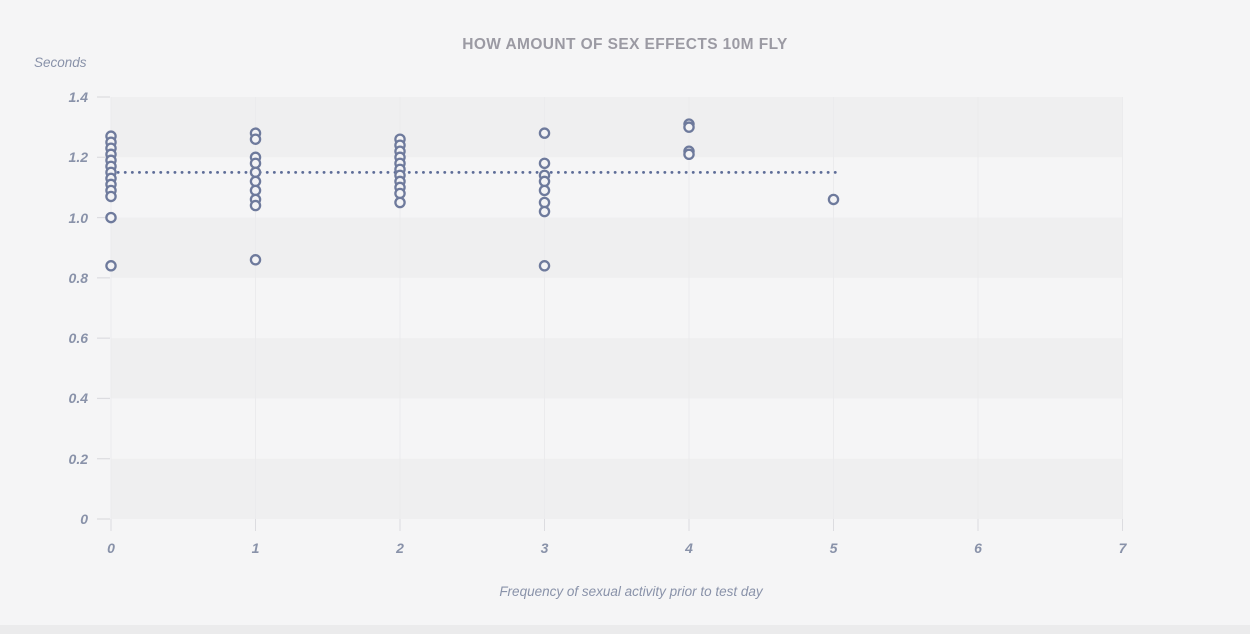 This screenshot has width=1250, height=634. What do you see at coordinates (78, 398) in the screenshot?
I see `y-tick-label: 0.4` at bounding box center [78, 398].